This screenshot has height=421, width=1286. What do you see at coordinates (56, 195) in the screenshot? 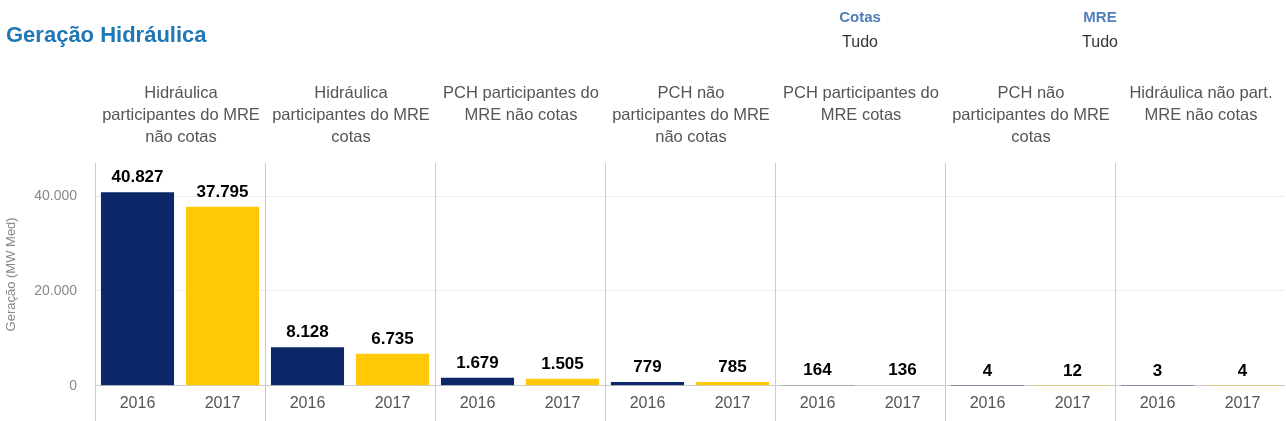
I see `y-tick-label: 40.000` at bounding box center [56, 195].